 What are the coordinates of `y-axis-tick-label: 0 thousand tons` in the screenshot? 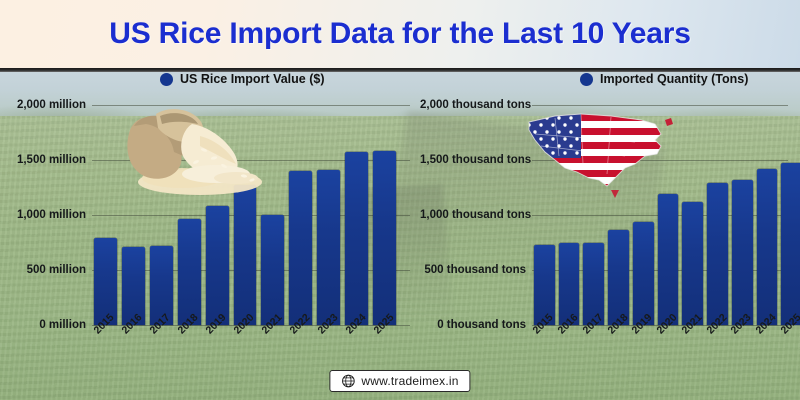 It's located at (481, 325).